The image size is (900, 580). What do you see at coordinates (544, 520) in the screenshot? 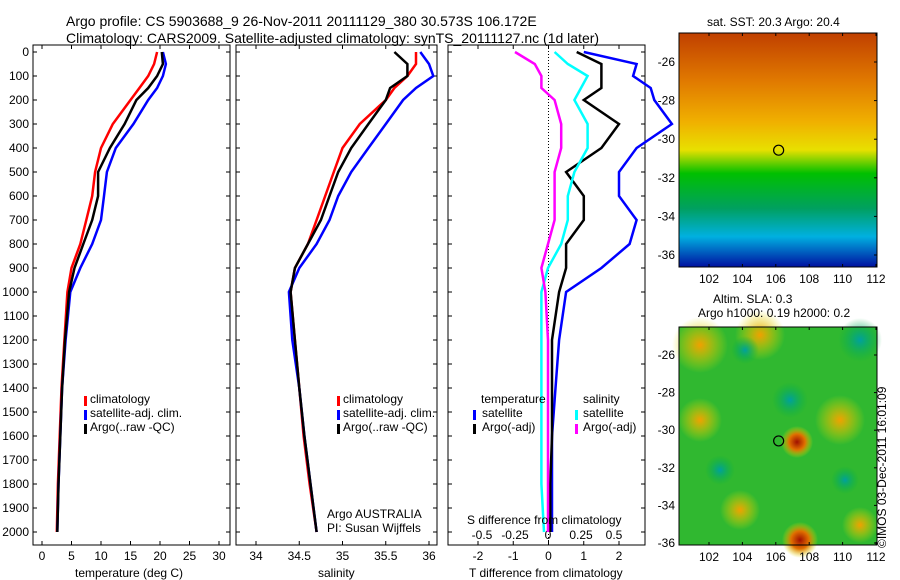
I see `xlabel-s-diff: S difference from climatology` at bounding box center [544, 520].